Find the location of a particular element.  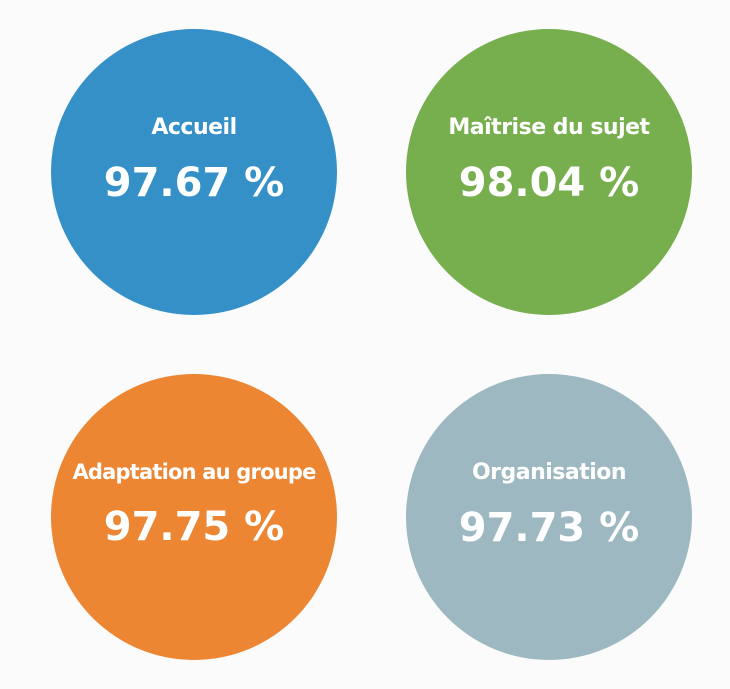

metric-value: 97.67 % is located at coordinates (194, 182).